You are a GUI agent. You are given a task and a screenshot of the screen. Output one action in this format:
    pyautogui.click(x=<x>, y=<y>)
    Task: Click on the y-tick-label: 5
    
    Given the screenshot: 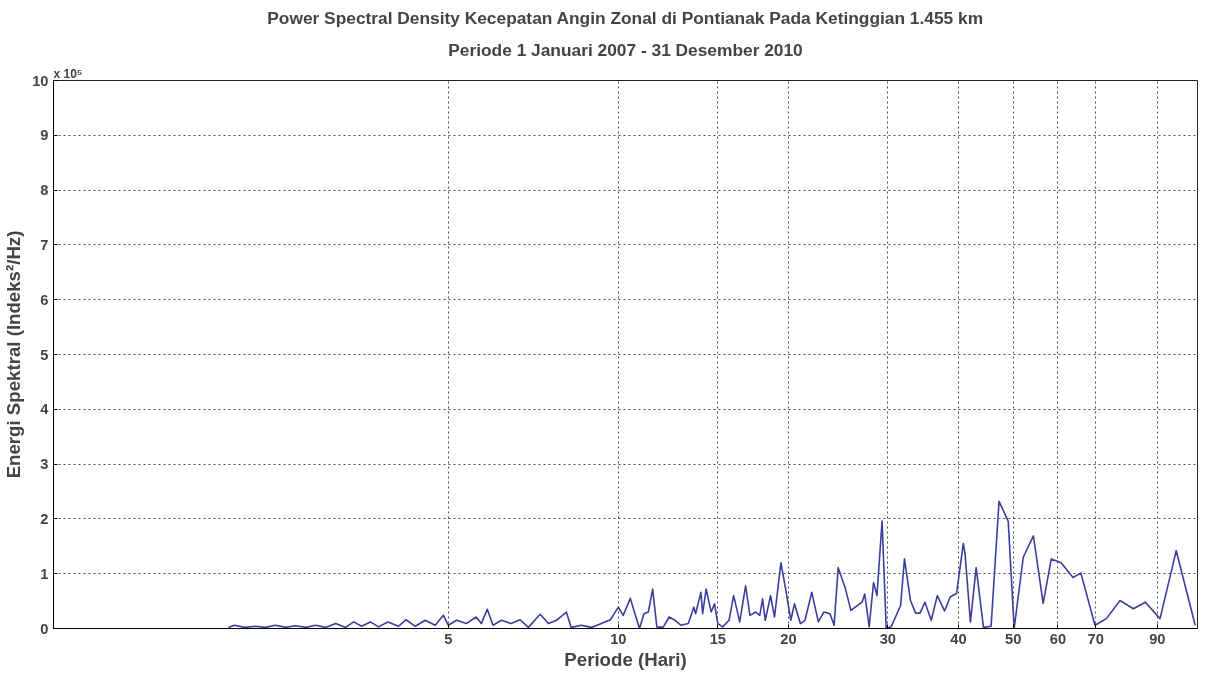 What is the action you would take?
    pyautogui.click(x=44, y=354)
    